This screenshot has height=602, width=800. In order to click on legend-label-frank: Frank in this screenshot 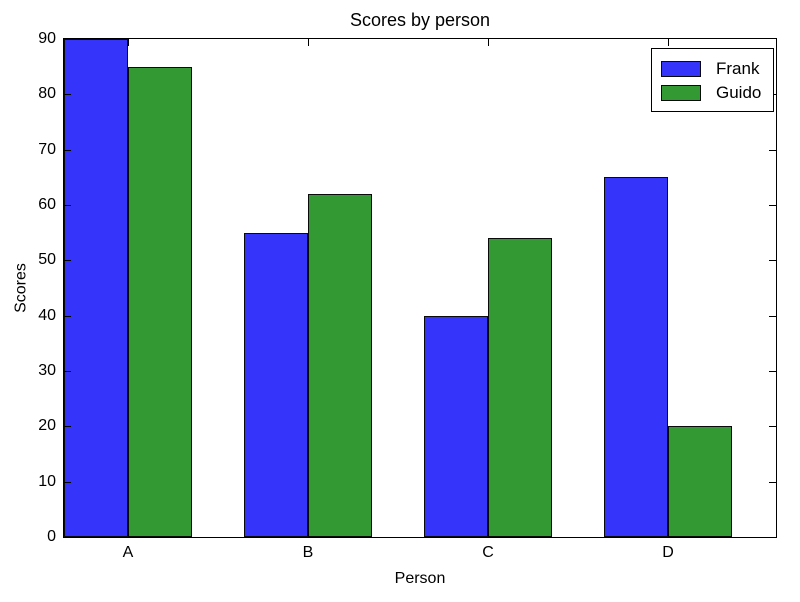, I will do `click(738, 68)`.